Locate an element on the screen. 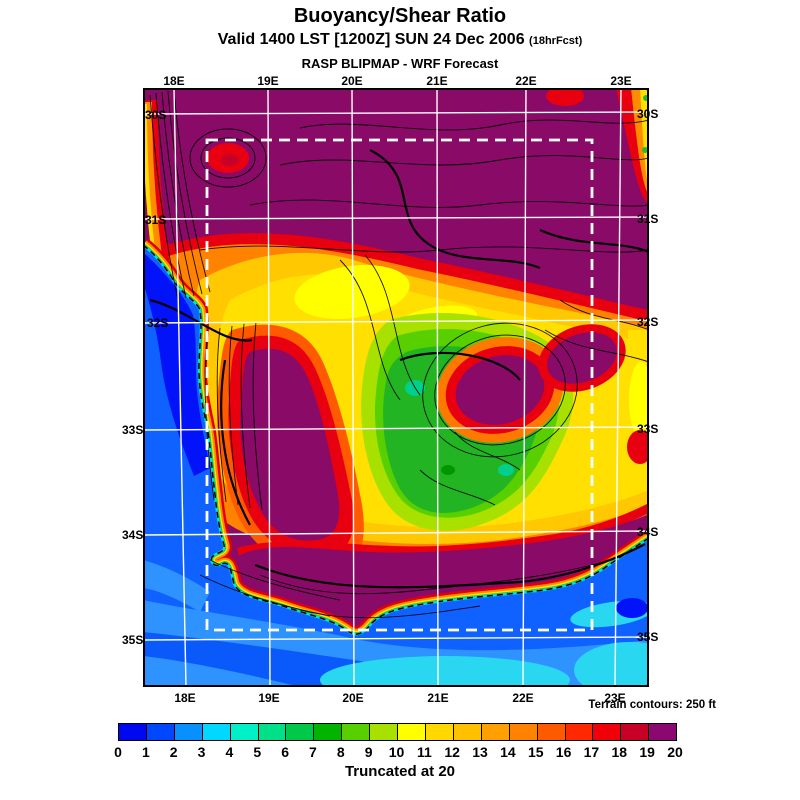 This screenshot has width=800, height=800. colorbar-tick-9: 9 is located at coordinates (368, 752).